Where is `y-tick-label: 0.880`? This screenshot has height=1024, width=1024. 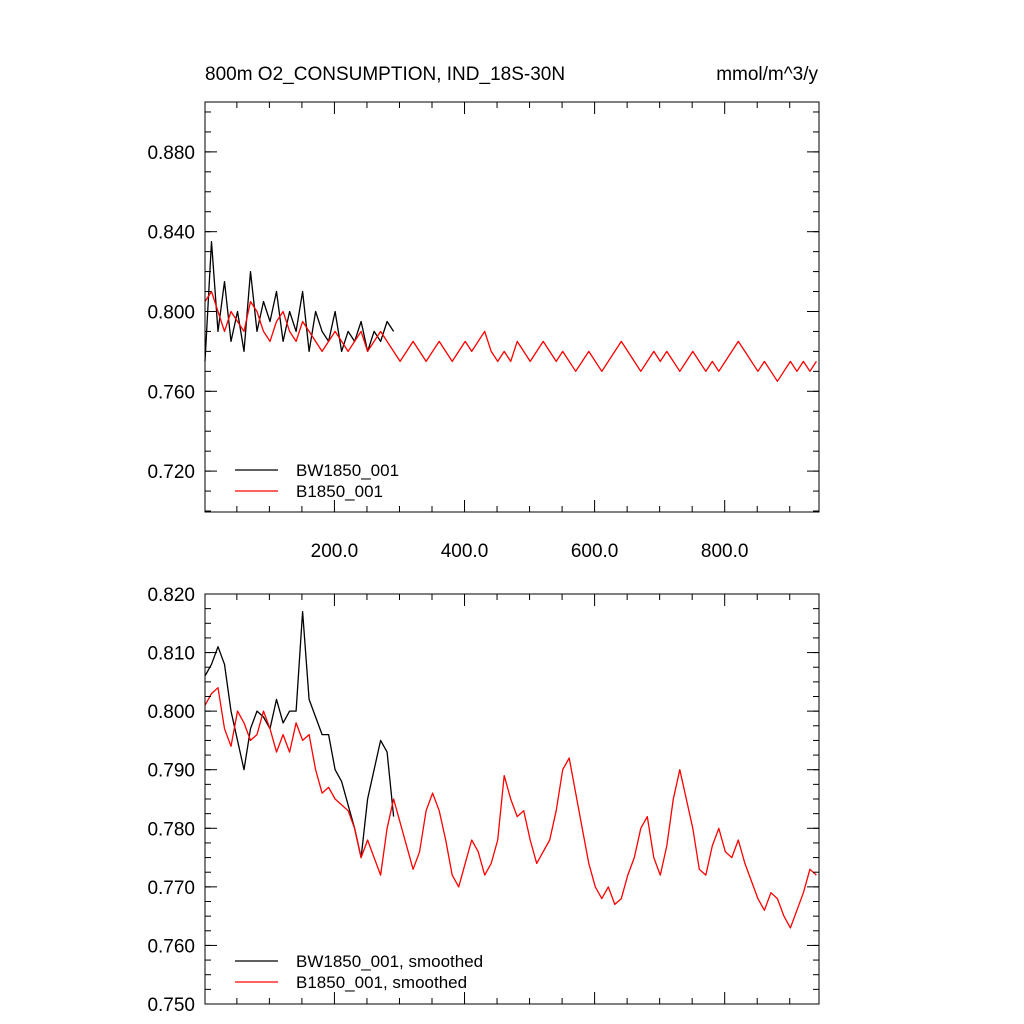 y-tick-label: 0.880 is located at coordinates (171, 153).